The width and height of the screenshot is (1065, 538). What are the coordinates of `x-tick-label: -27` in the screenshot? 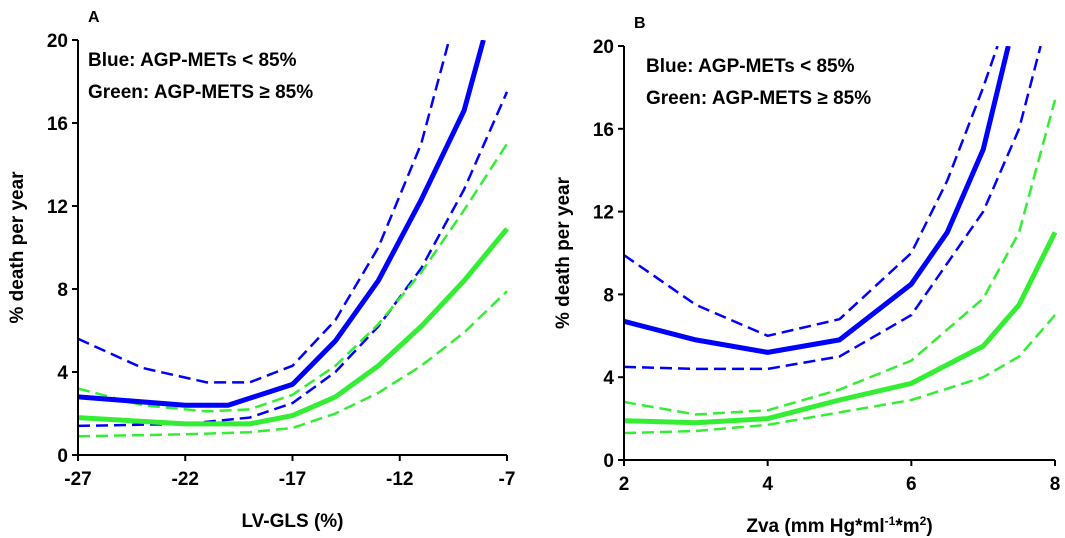 It's located at (77, 479).